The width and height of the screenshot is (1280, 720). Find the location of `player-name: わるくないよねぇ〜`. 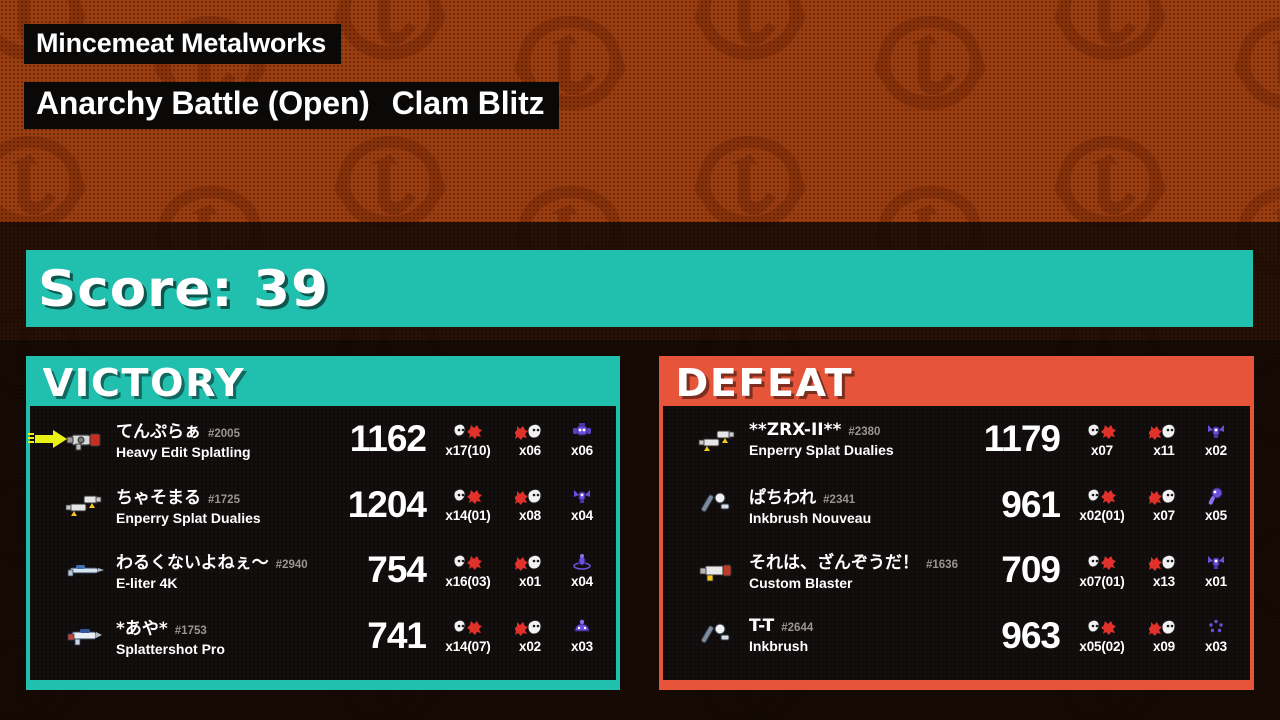

player-name: わるくないよねぇ〜 is located at coordinates (192, 563).